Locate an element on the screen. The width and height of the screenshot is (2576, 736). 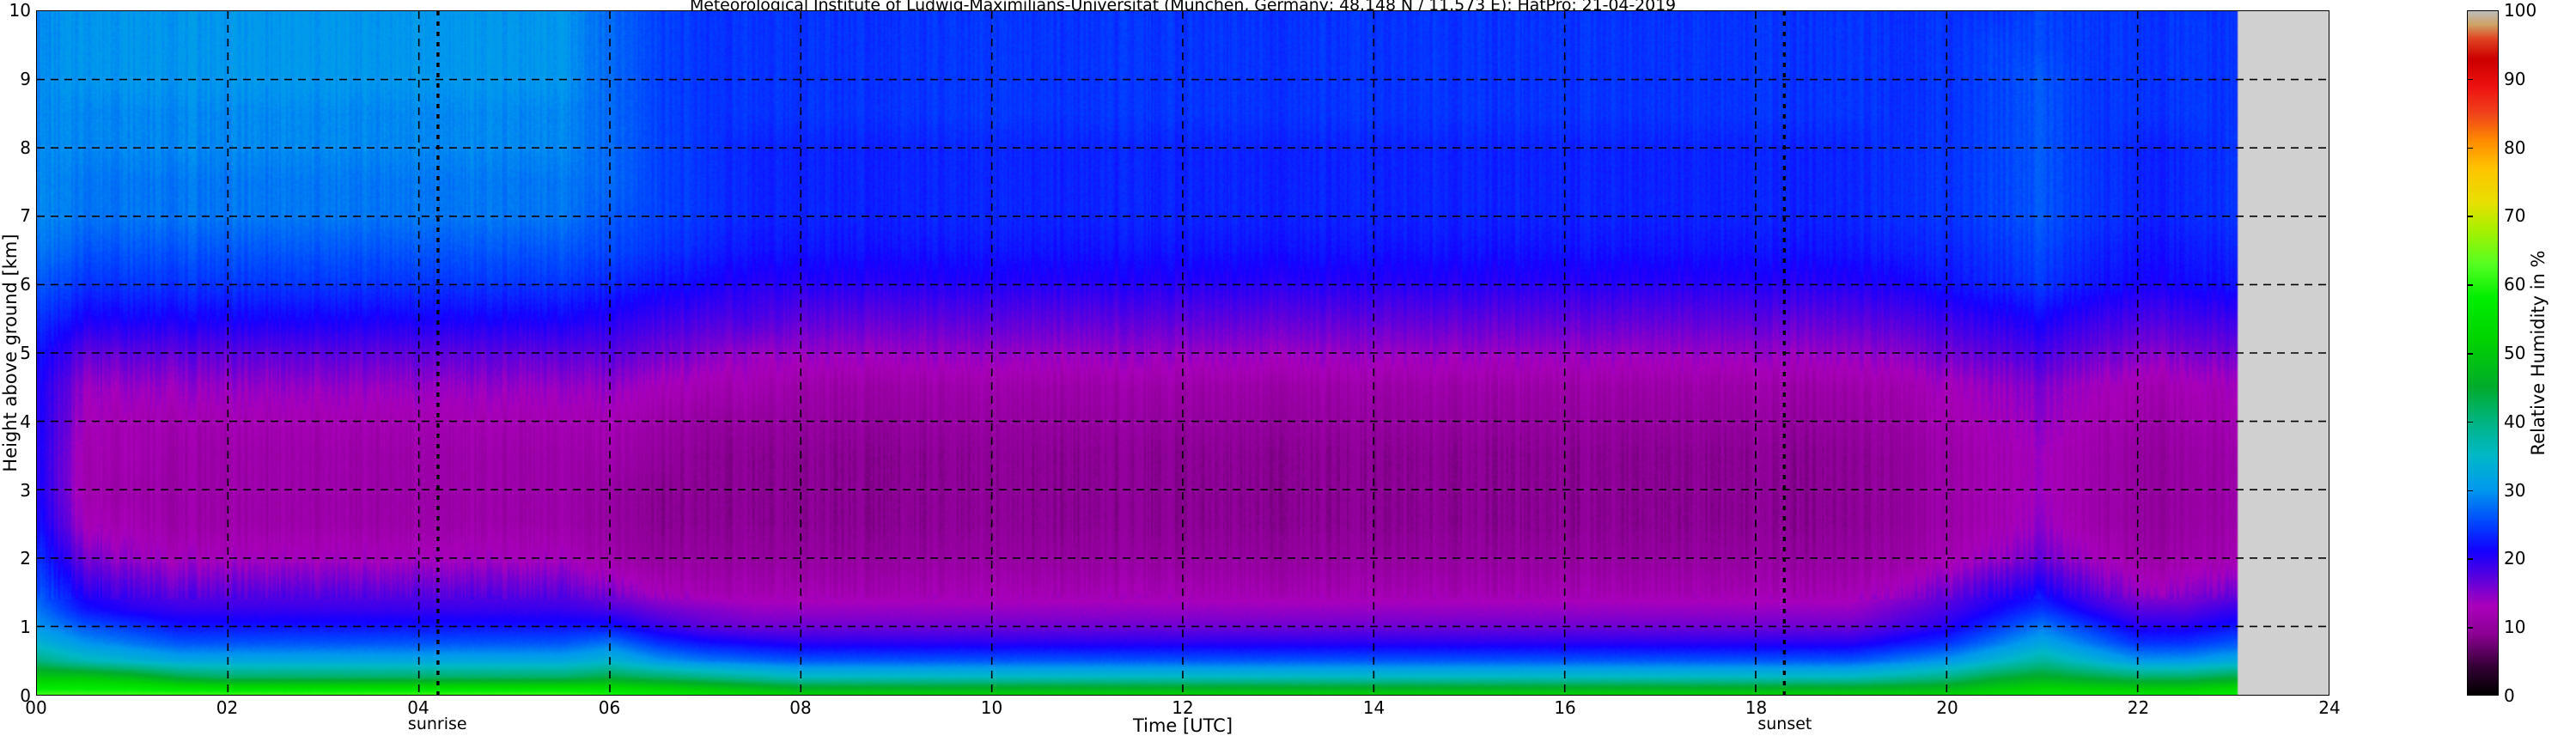
sunrise-label: sunrise is located at coordinates (437, 724).